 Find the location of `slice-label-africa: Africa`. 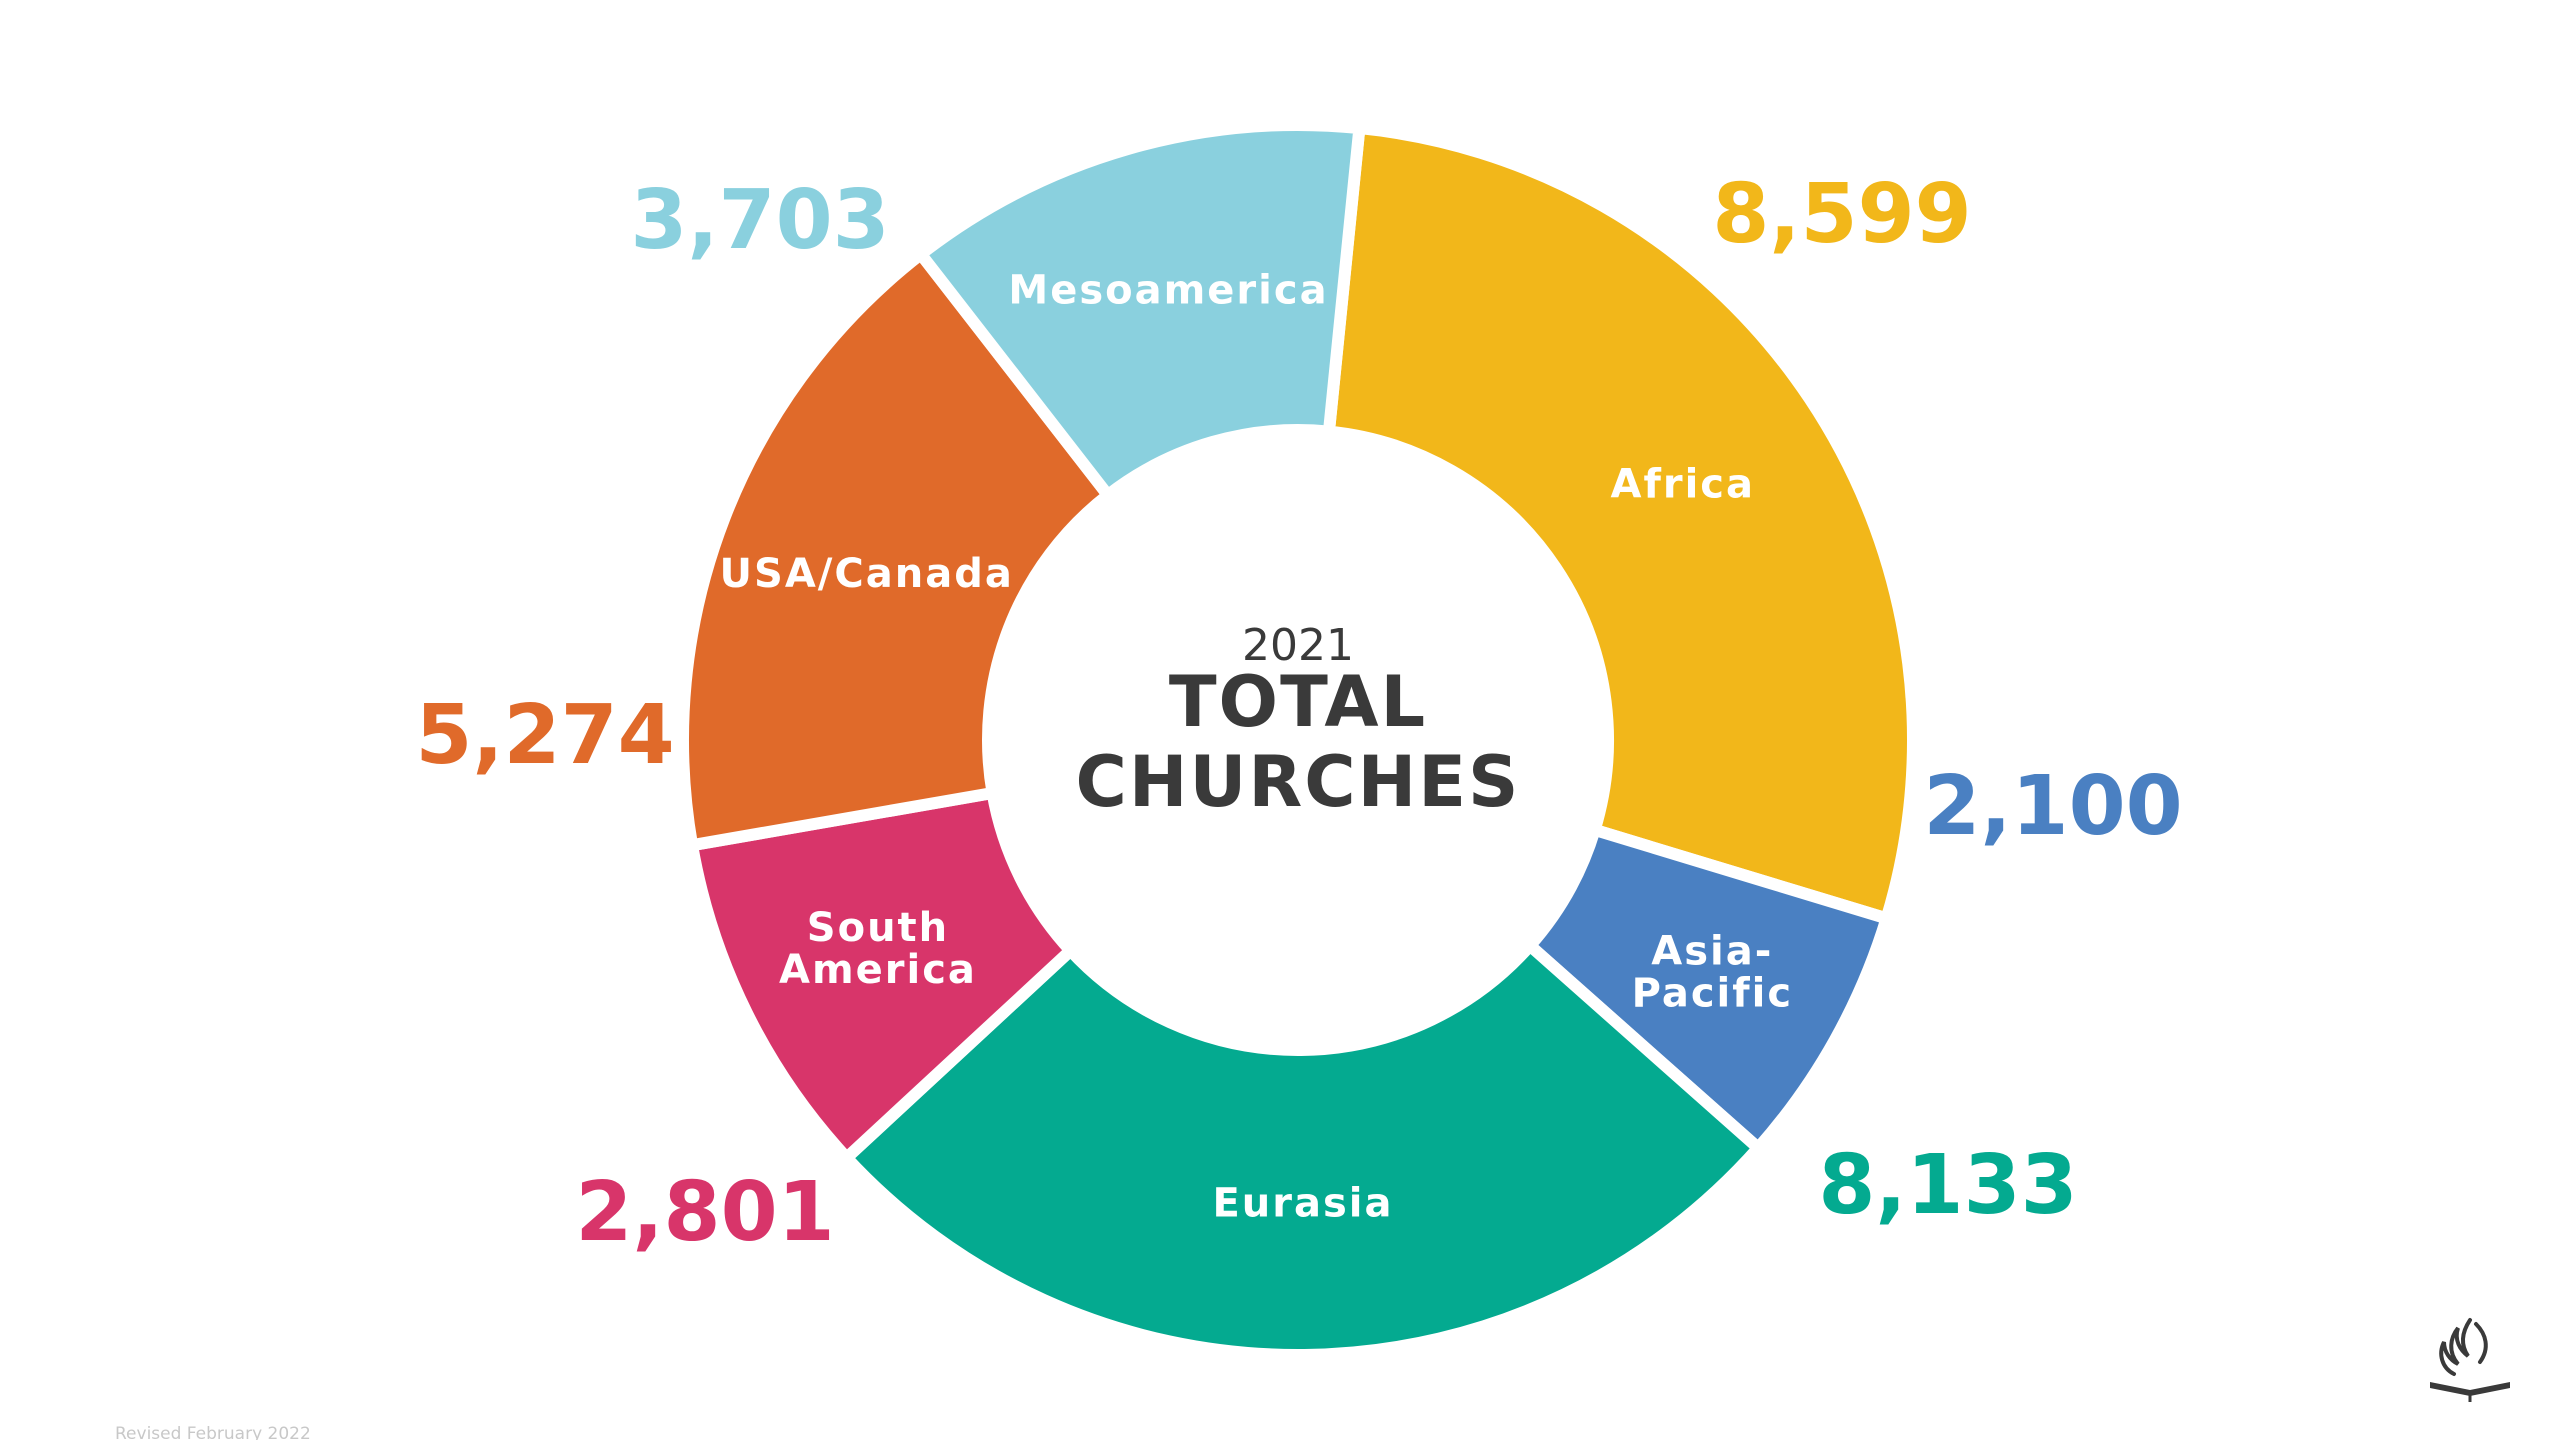

slice-label-africa: Africa is located at coordinates (1683, 484).